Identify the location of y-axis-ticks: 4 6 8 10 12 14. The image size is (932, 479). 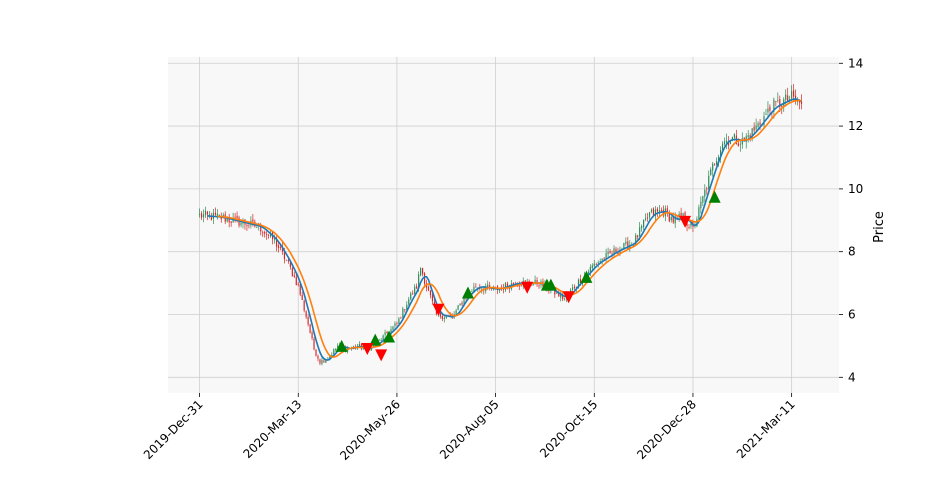
(851, 220).